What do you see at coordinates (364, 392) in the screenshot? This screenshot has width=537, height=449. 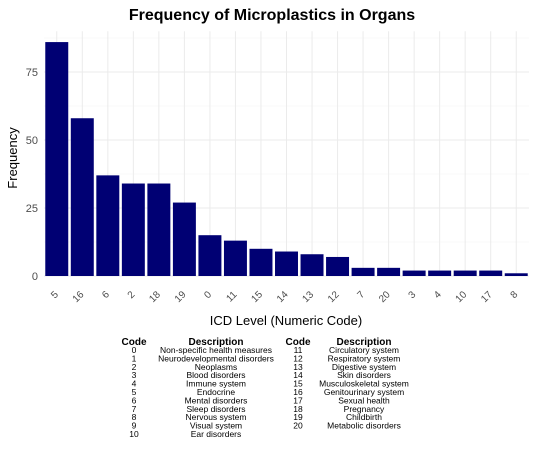 I see `table-description-cell: Genitourinary system` at bounding box center [364, 392].